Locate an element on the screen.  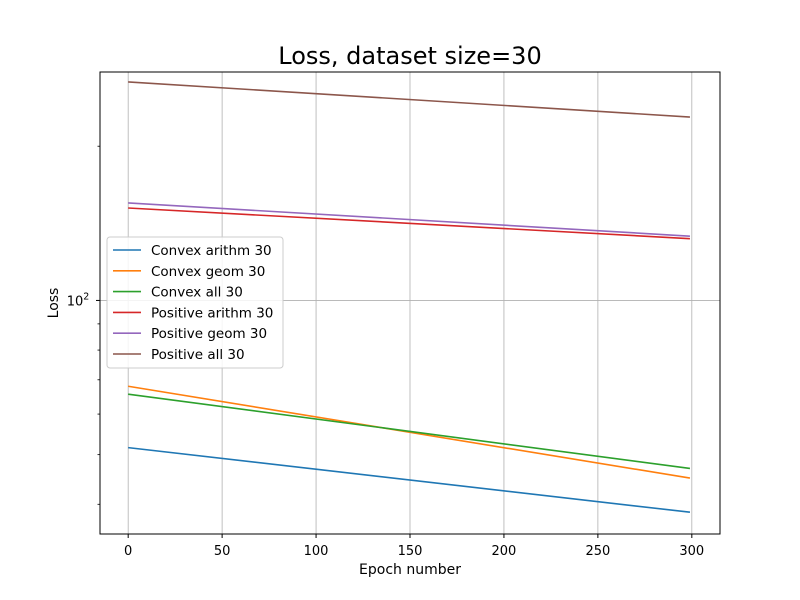
legend-label: Positive all 30 is located at coordinates (198, 355).